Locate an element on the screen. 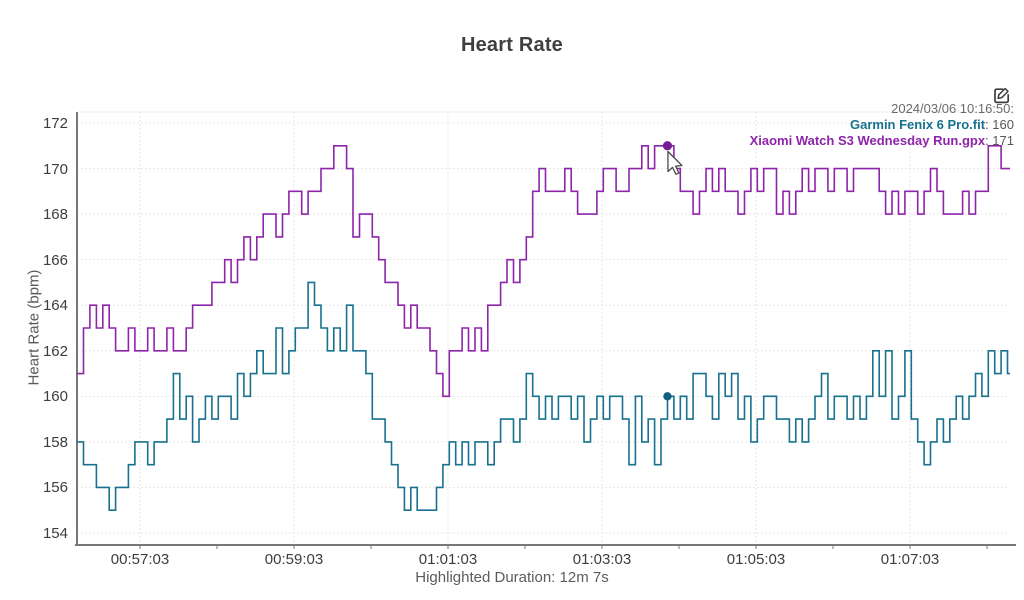 Image resolution: width=1024 pixels, height=600 pixels. x-tick-label: 01:07:03 is located at coordinates (910, 559).